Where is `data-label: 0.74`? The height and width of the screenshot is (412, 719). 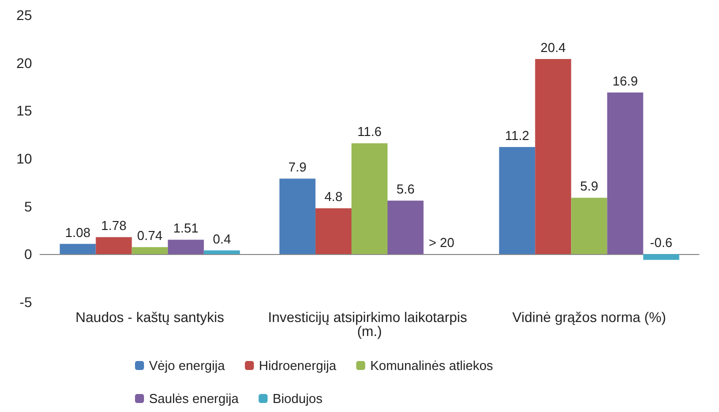
data-label: 0.74 is located at coordinates (149, 236).